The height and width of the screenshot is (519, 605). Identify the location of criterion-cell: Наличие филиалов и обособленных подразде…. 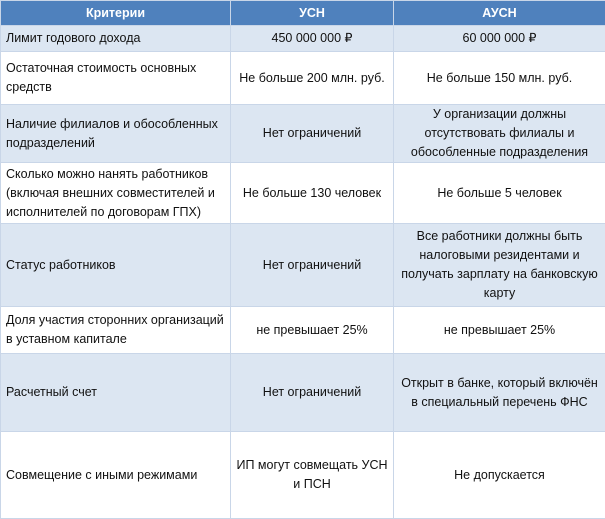
(116, 134).